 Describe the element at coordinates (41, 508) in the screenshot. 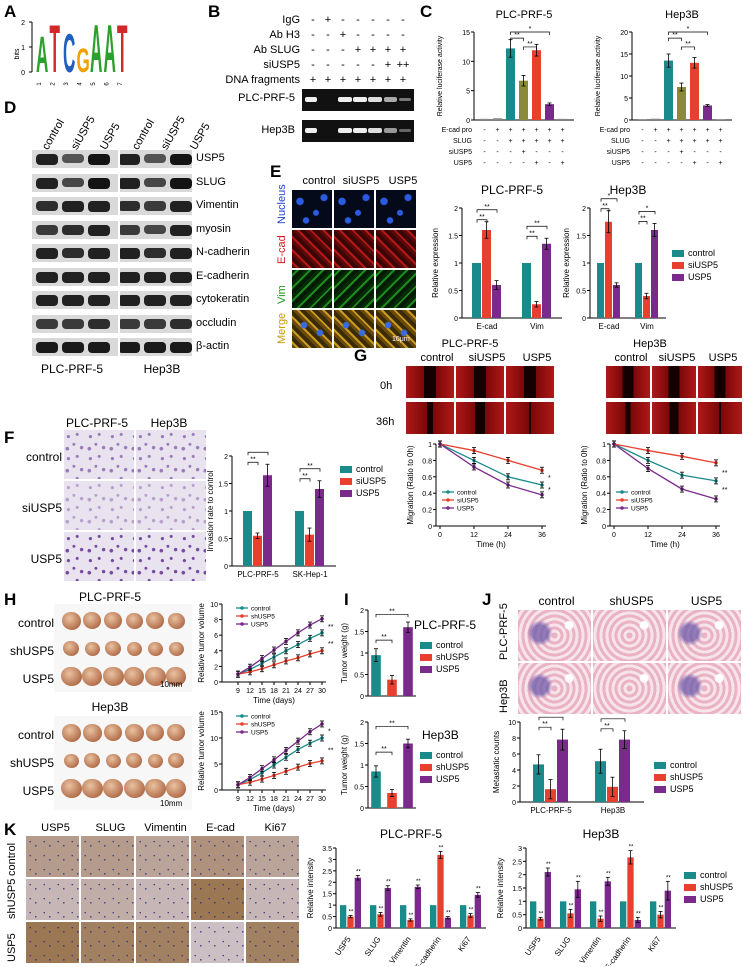

I see `transwell-row-label: siUSP5` at that location.